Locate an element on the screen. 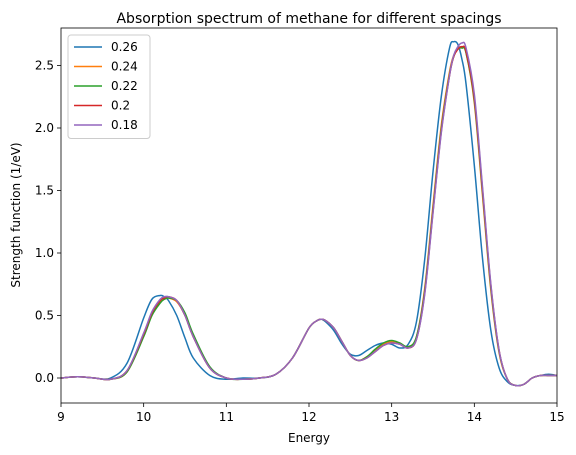 This screenshot has height=455, width=576. x-tick-label: 13 is located at coordinates (391, 417).